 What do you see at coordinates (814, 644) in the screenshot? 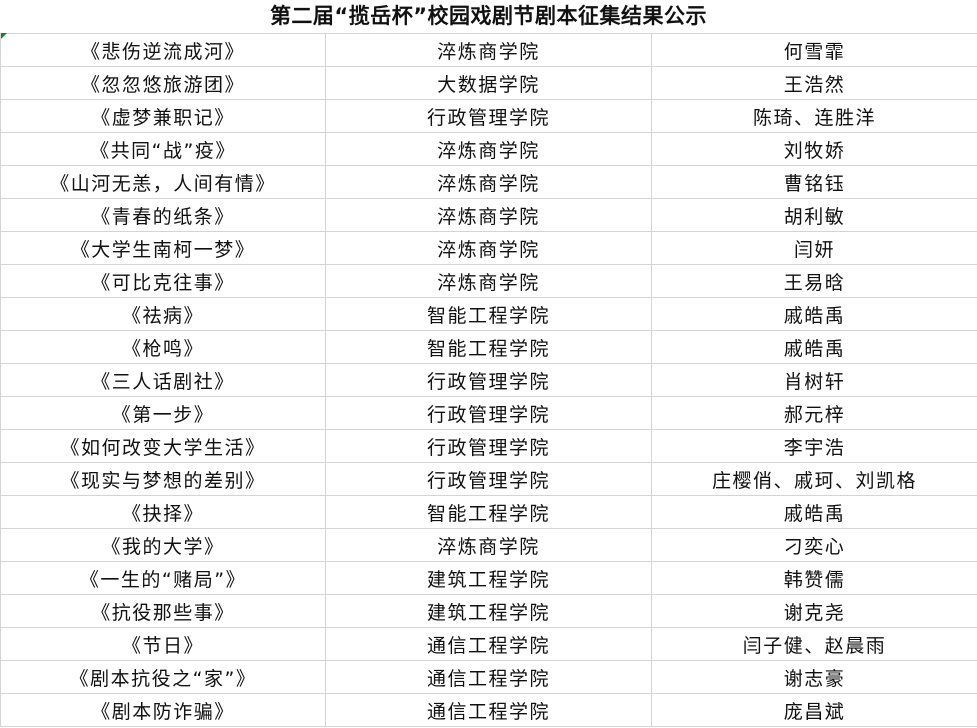
I see `author-cell: 闫子健、赵晨雨` at bounding box center [814, 644].